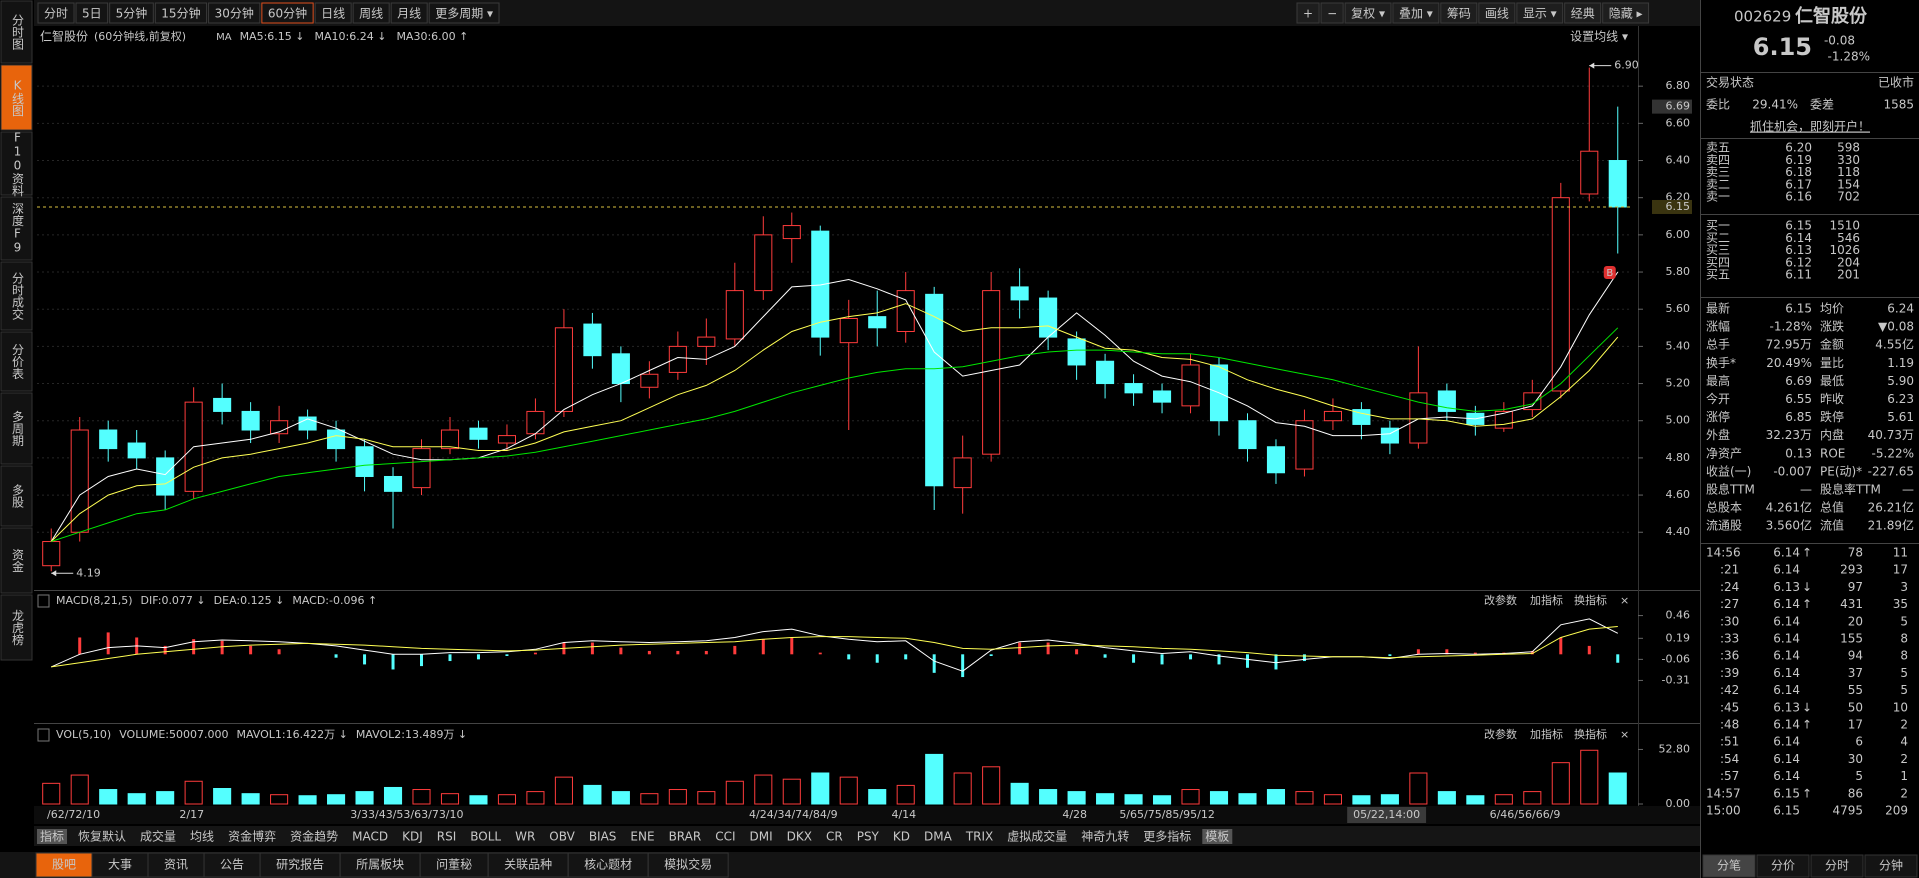 The height and width of the screenshot is (878, 1919). I want to click on period-label: 5分钟, so click(132, 13).